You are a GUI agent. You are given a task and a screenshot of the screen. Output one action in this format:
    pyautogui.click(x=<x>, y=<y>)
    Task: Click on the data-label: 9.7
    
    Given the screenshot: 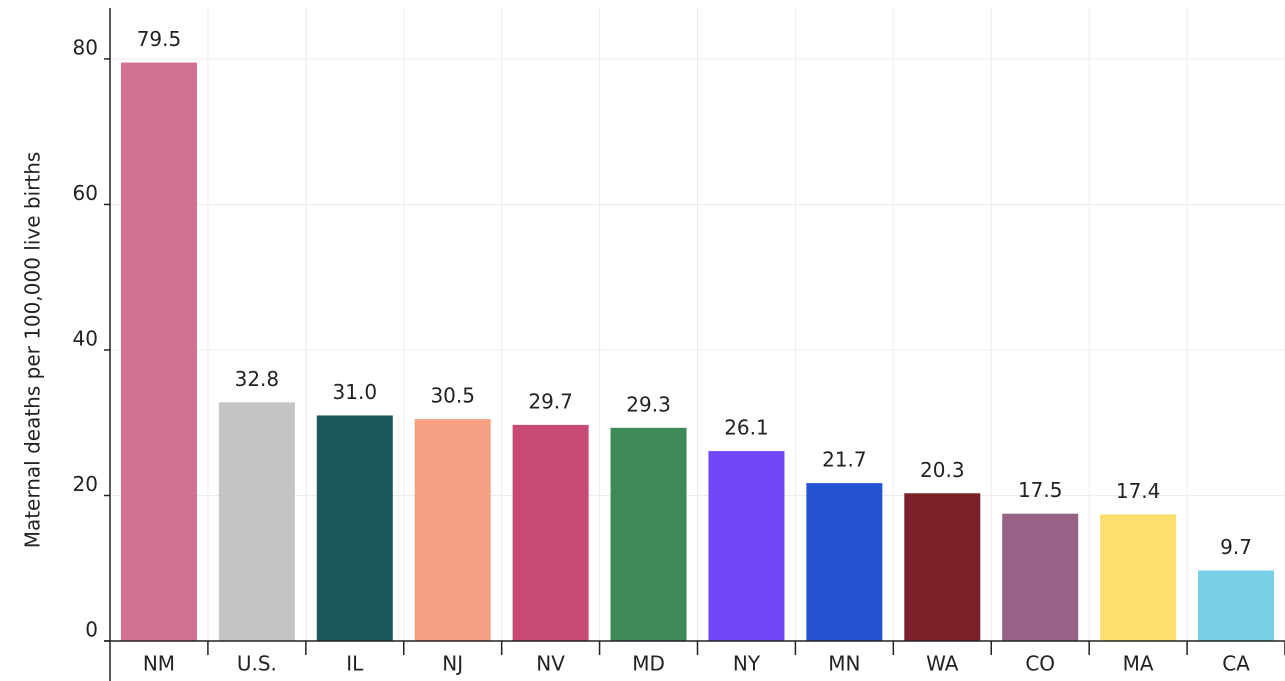 What is the action you would take?
    pyautogui.click(x=1236, y=547)
    